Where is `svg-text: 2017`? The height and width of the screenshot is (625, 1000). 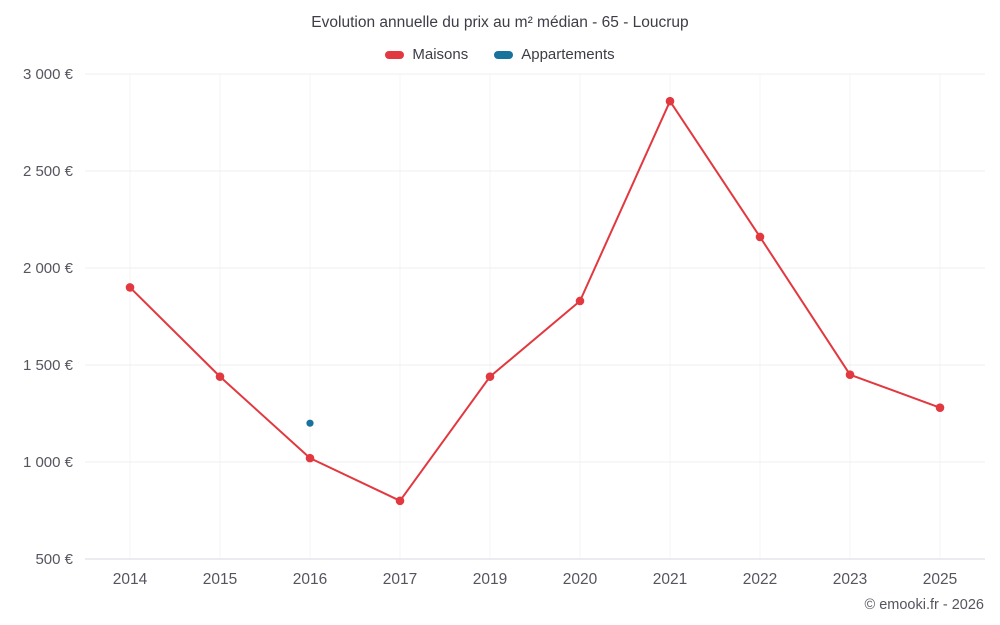
svg-text: 2017 is located at coordinates (400, 579).